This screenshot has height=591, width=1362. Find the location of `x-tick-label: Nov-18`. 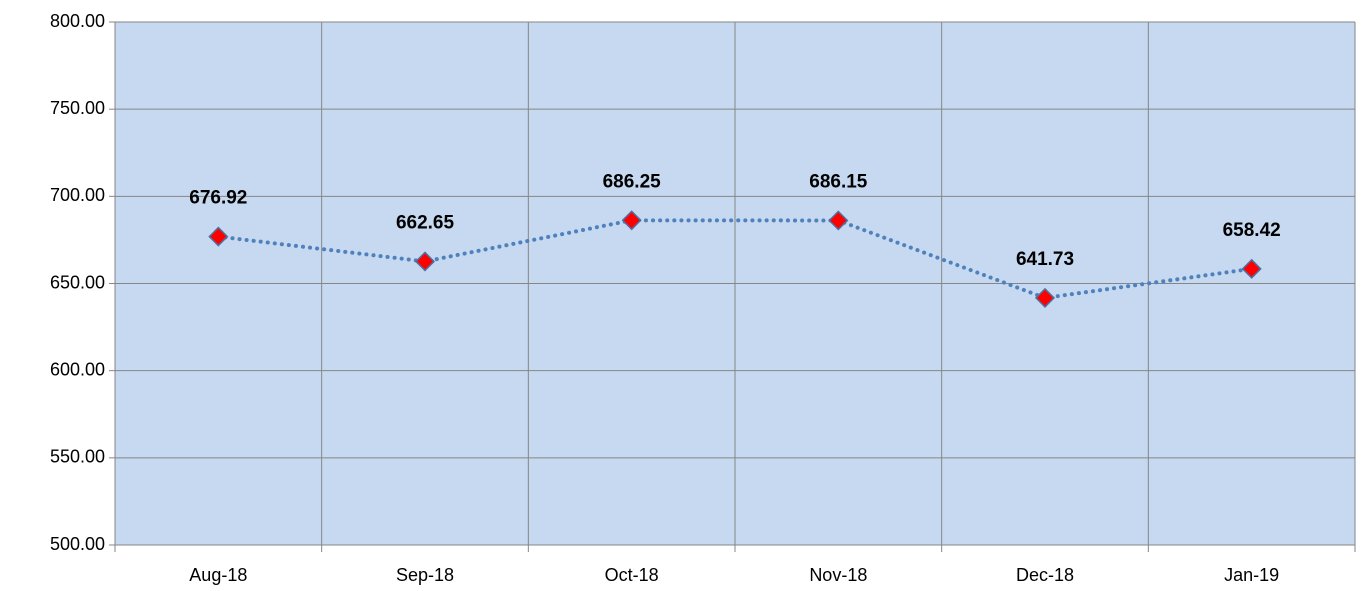

x-tick-label: Nov-18 is located at coordinates (838, 575).